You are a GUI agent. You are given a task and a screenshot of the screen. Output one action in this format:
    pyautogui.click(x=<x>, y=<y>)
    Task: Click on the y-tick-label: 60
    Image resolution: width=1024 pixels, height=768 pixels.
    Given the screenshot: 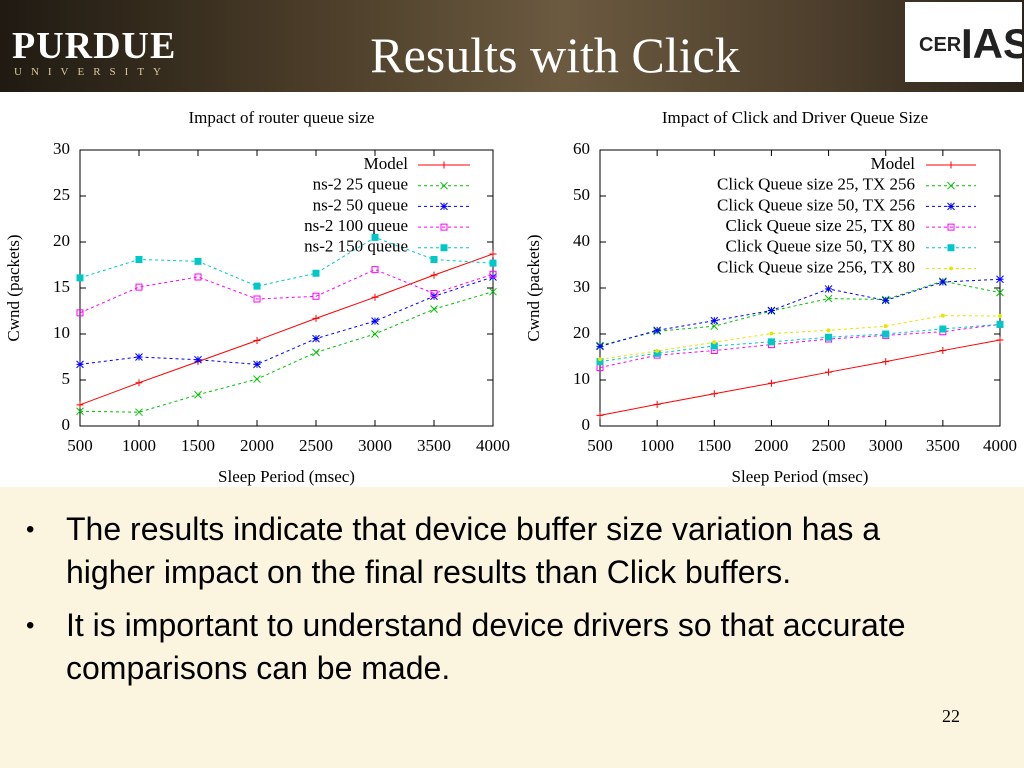 What is the action you would take?
    pyautogui.click(x=581, y=148)
    